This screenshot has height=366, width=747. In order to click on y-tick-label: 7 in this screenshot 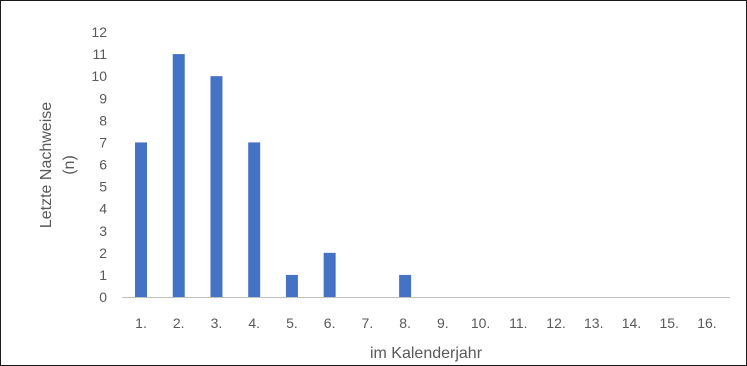, I will do `click(103, 142)`.